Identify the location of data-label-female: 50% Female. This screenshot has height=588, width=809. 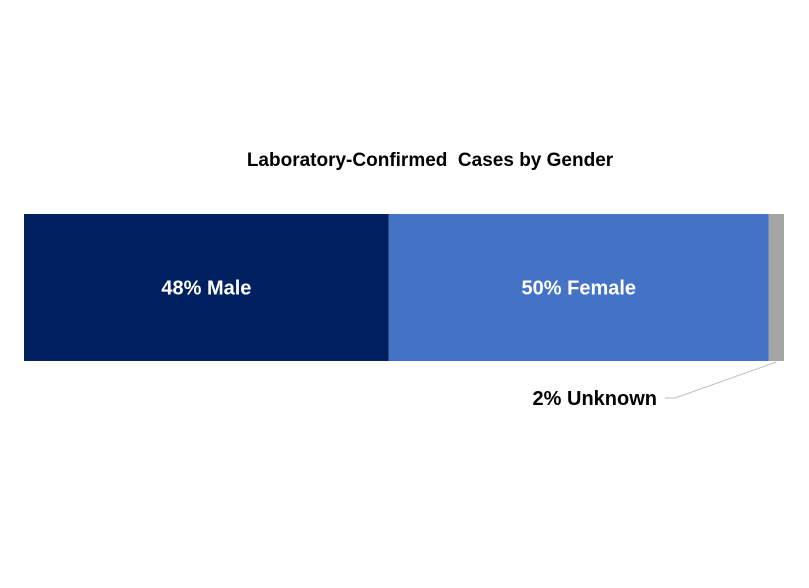
(579, 289).